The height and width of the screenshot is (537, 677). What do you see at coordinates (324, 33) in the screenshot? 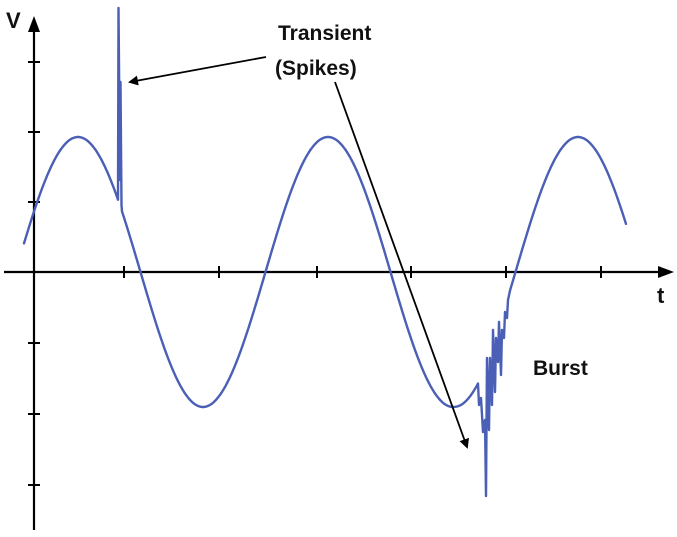
I see `transient-label: Transient` at bounding box center [324, 33].